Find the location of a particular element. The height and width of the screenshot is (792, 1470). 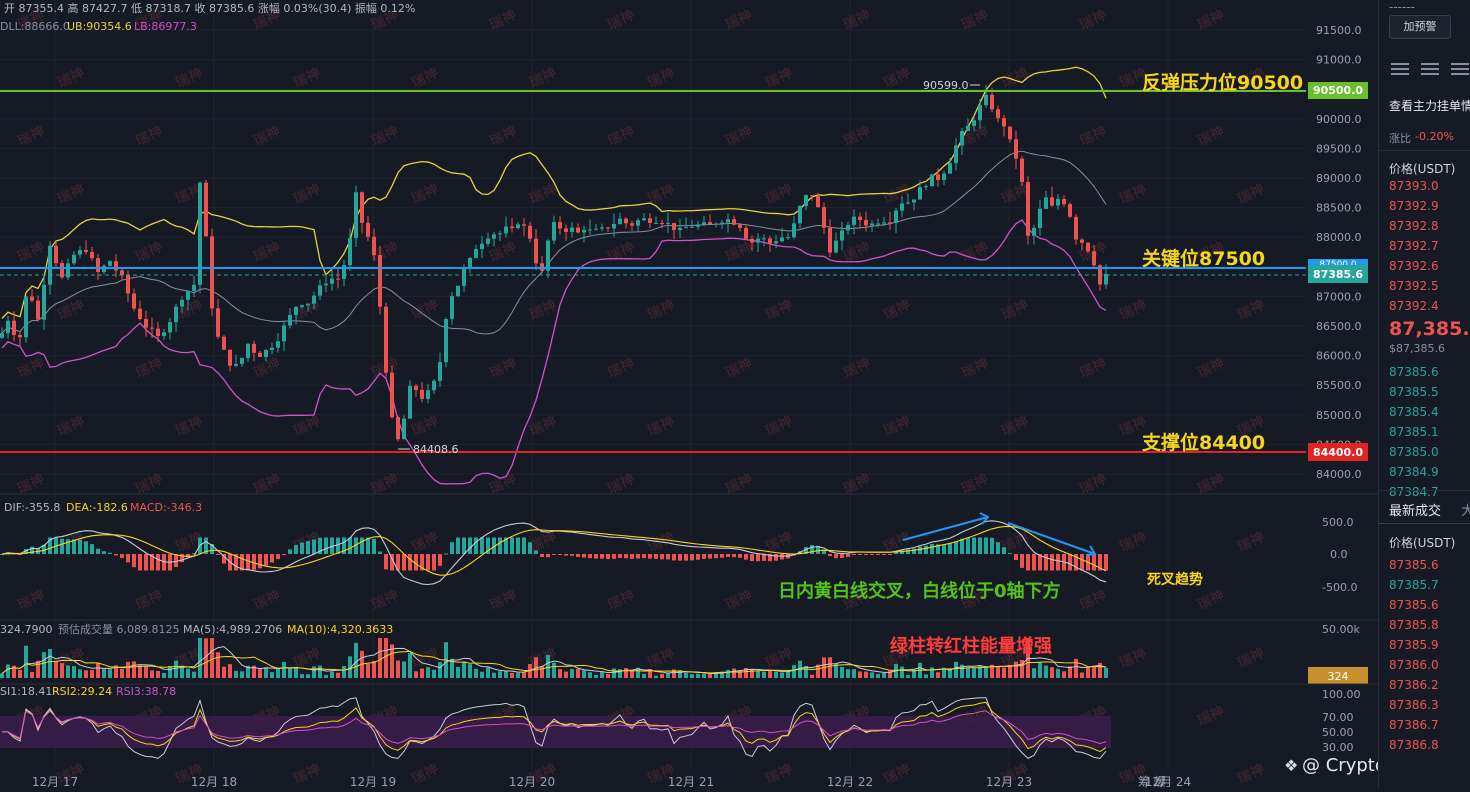

bid-price-row: 87385.0 is located at coordinates (1414, 452).